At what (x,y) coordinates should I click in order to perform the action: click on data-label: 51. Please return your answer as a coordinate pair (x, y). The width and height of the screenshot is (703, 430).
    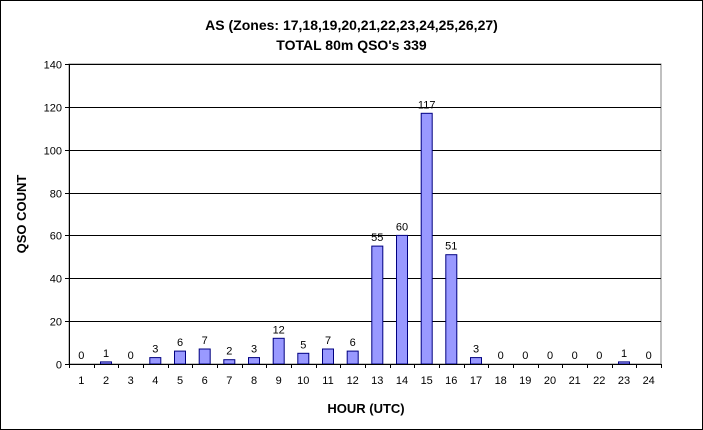
    Looking at the image, I should click on (451, 247).